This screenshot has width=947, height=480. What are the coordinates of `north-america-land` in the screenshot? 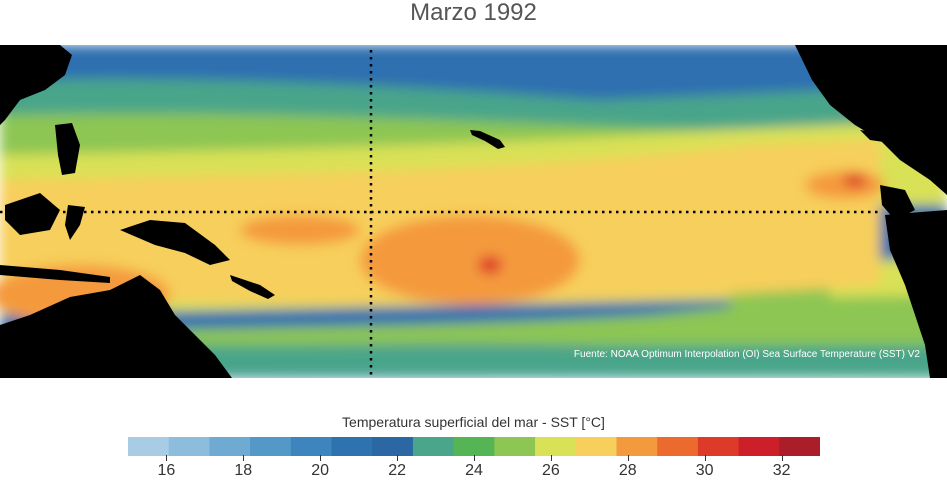 It's located at (871, 120).